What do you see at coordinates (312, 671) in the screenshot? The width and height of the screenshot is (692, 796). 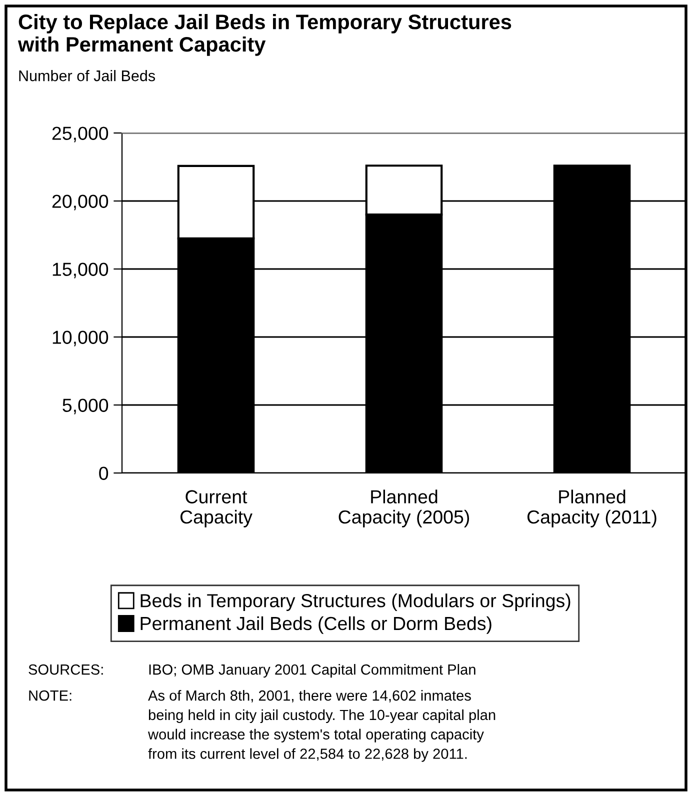 I see `text: IBO; OMB January 2001 Capital Commitment Plan` at bounding box center [312, 671].